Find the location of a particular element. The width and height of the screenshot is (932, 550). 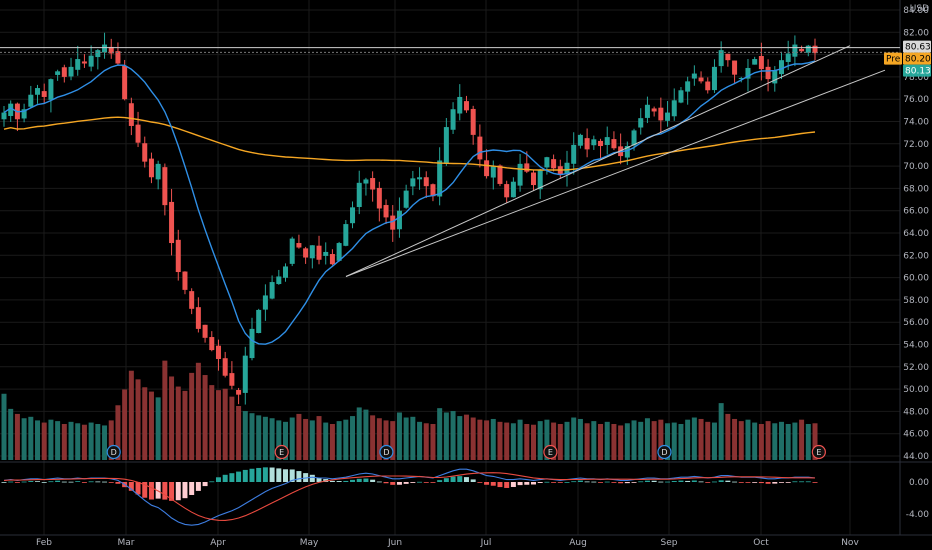

currency-label: USD is located at coordinates (919, 9).